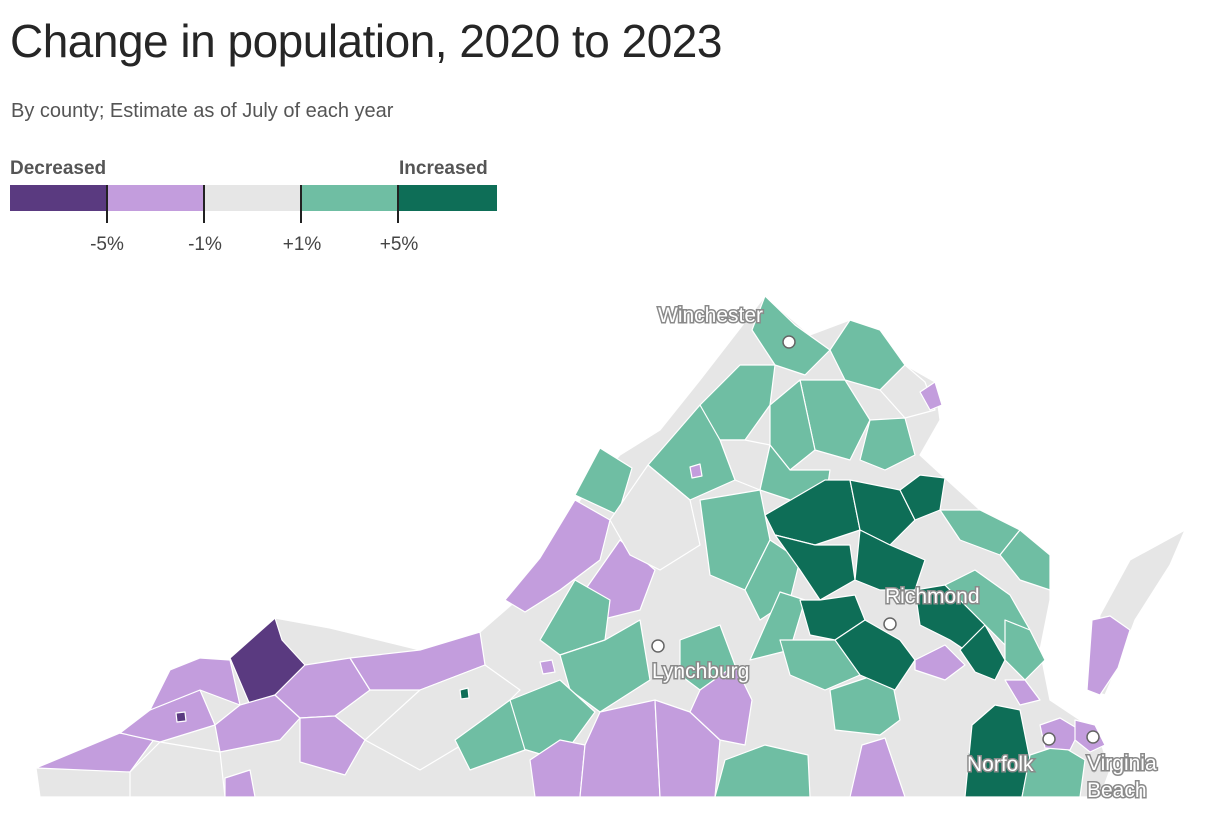 This screenshot has height=822, width=1220. What do you see at coordinates (448, 198) in the screenshot?
I see `legend-bin-strong-increase` at bounding box center [448, 198].